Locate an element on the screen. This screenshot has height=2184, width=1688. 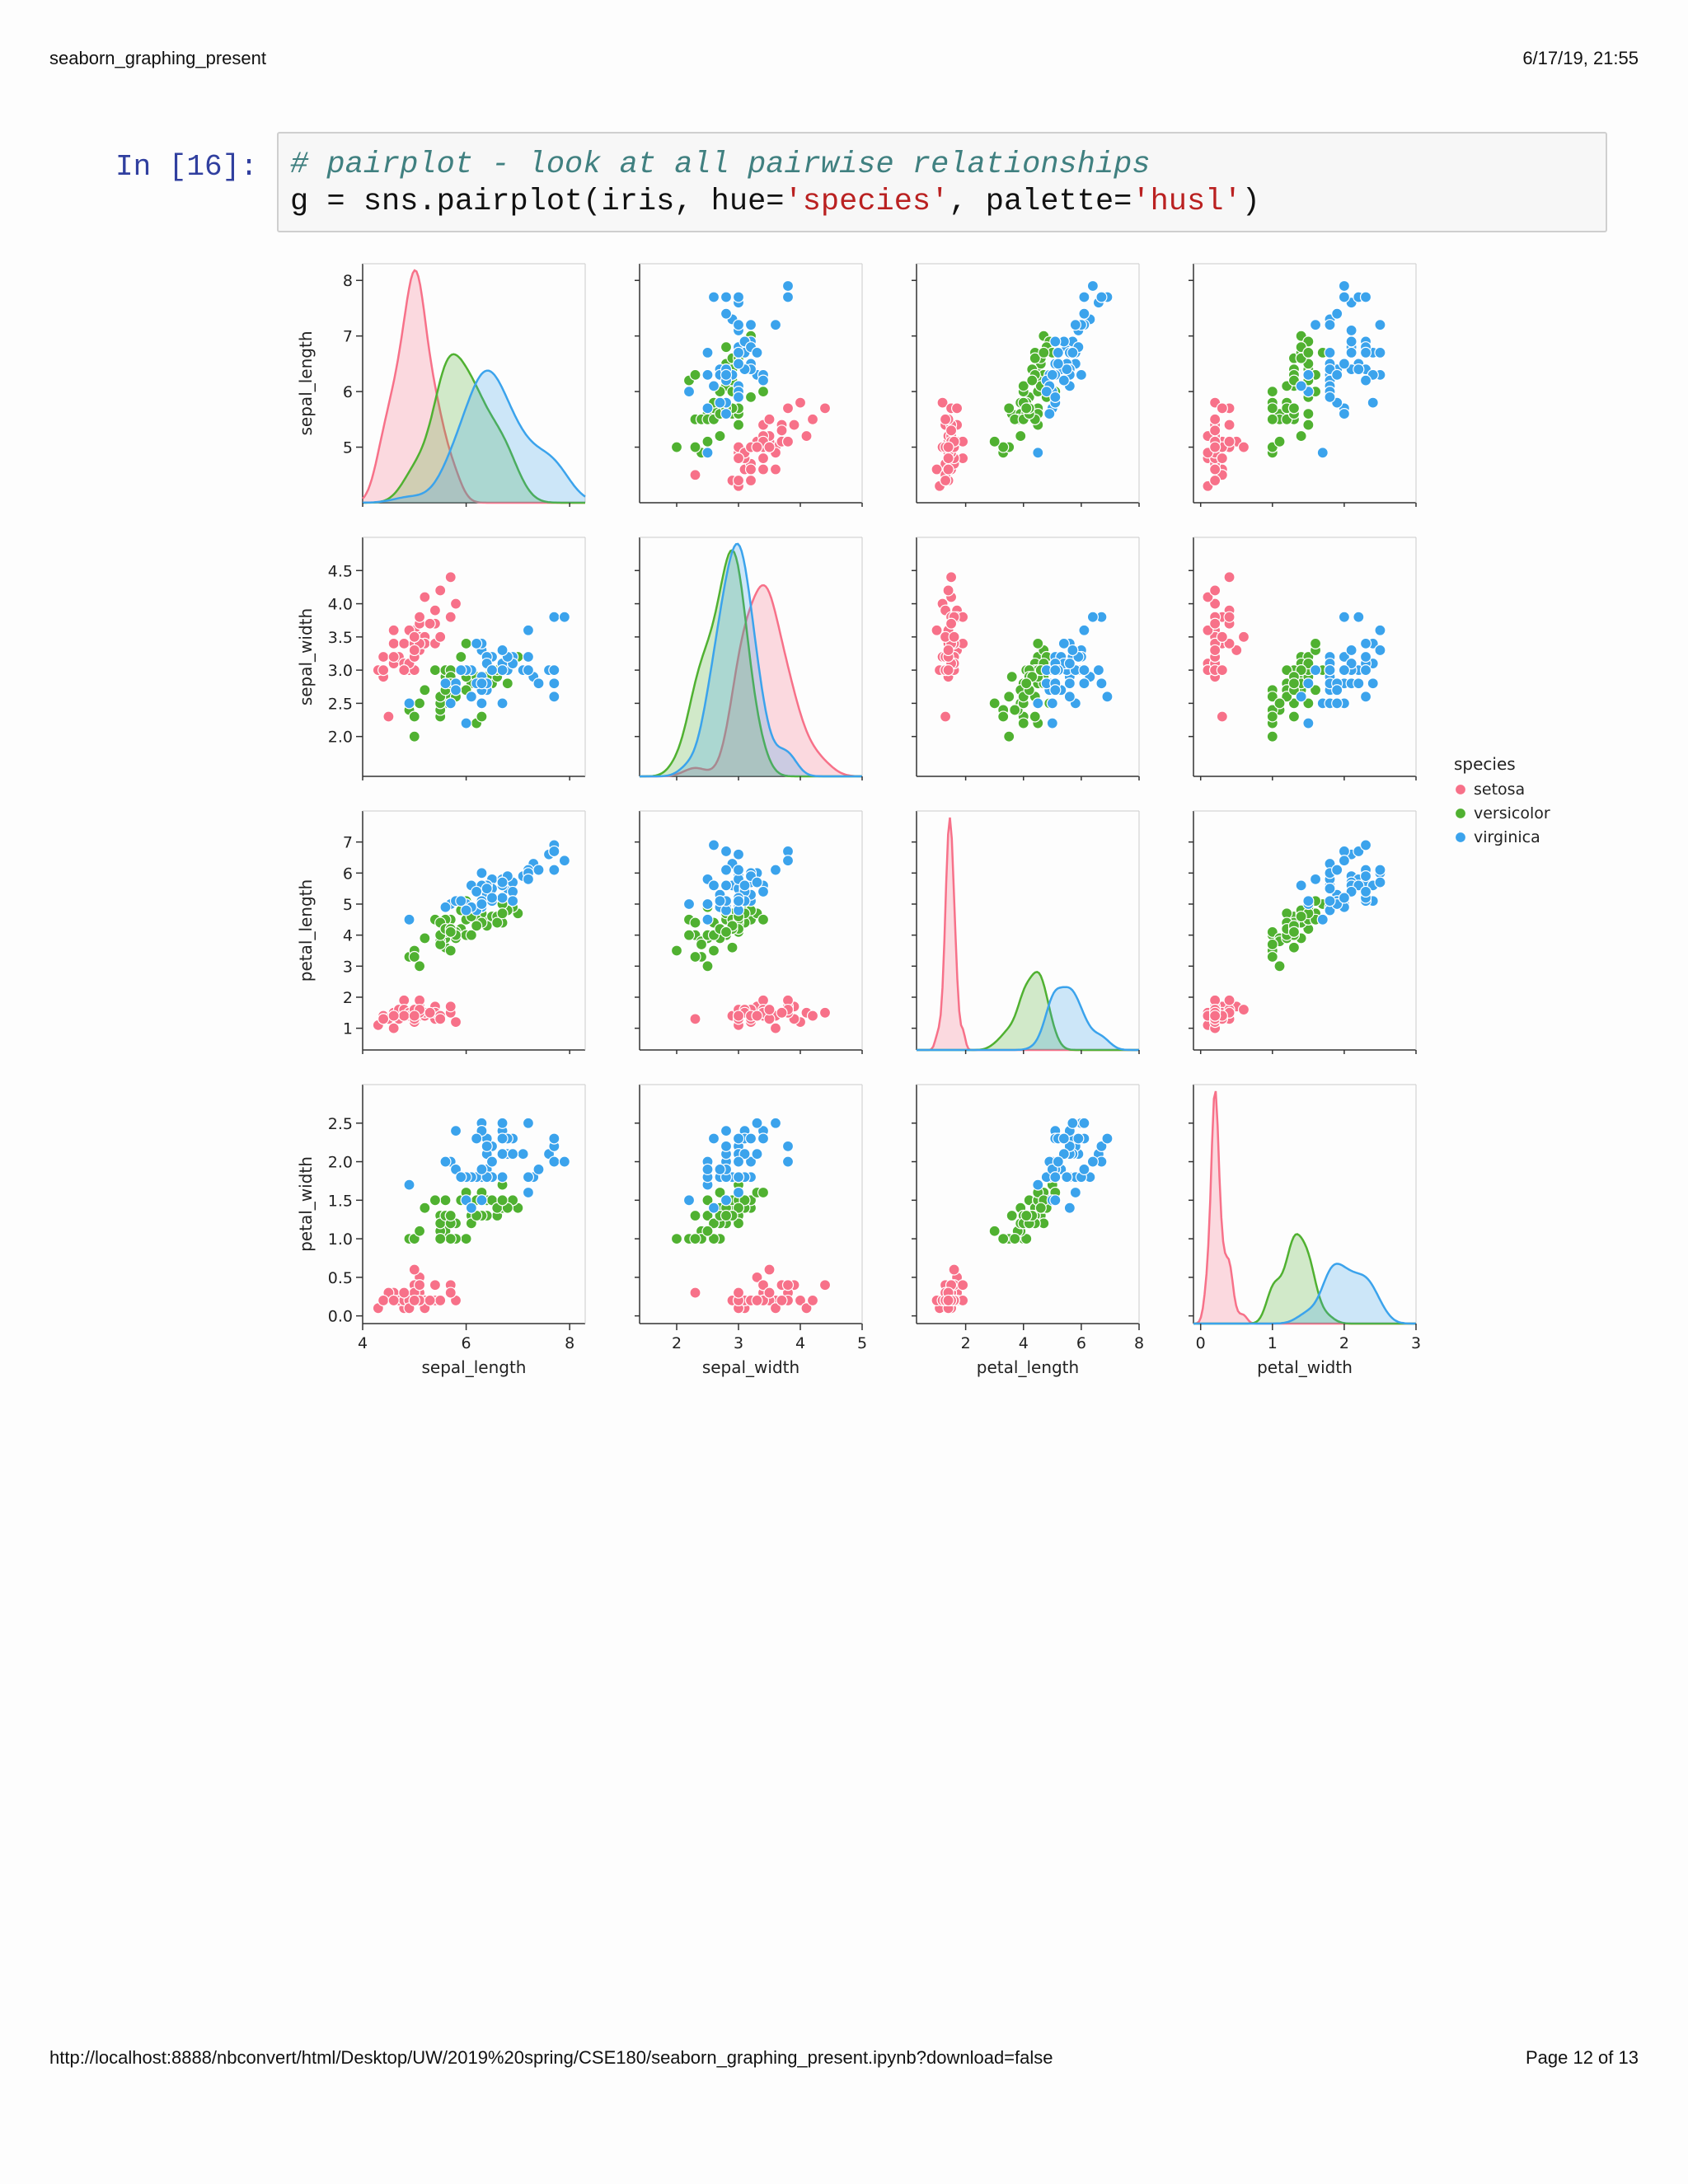
legend-title: species is located at coordinates (1485, 764).